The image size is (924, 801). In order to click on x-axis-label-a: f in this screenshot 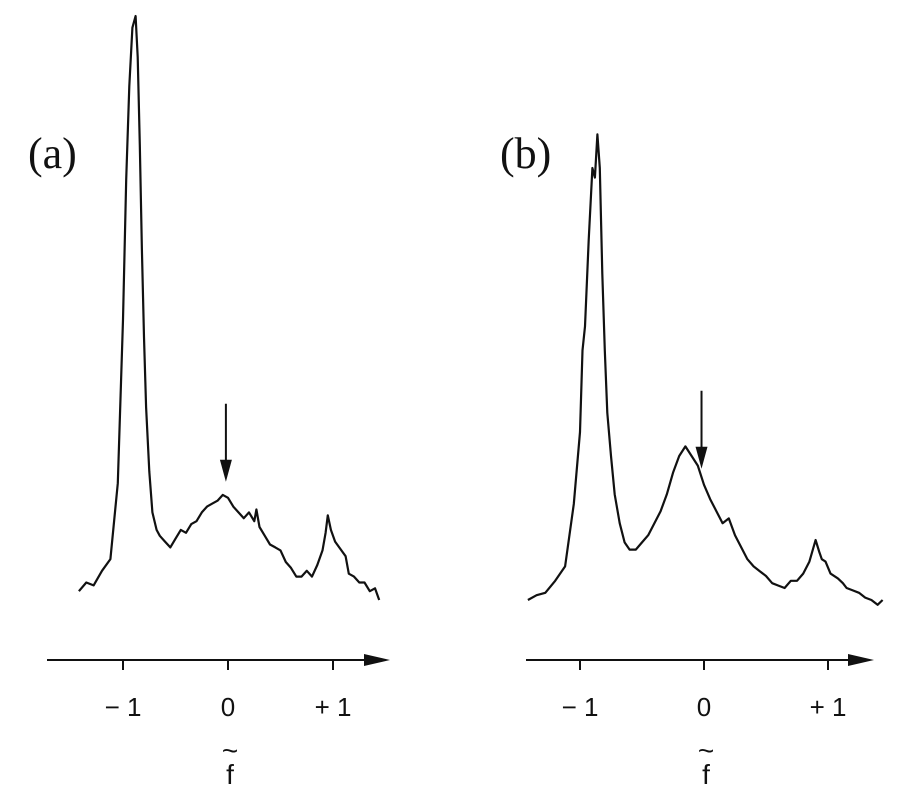, I will do `click(230, 774)`.